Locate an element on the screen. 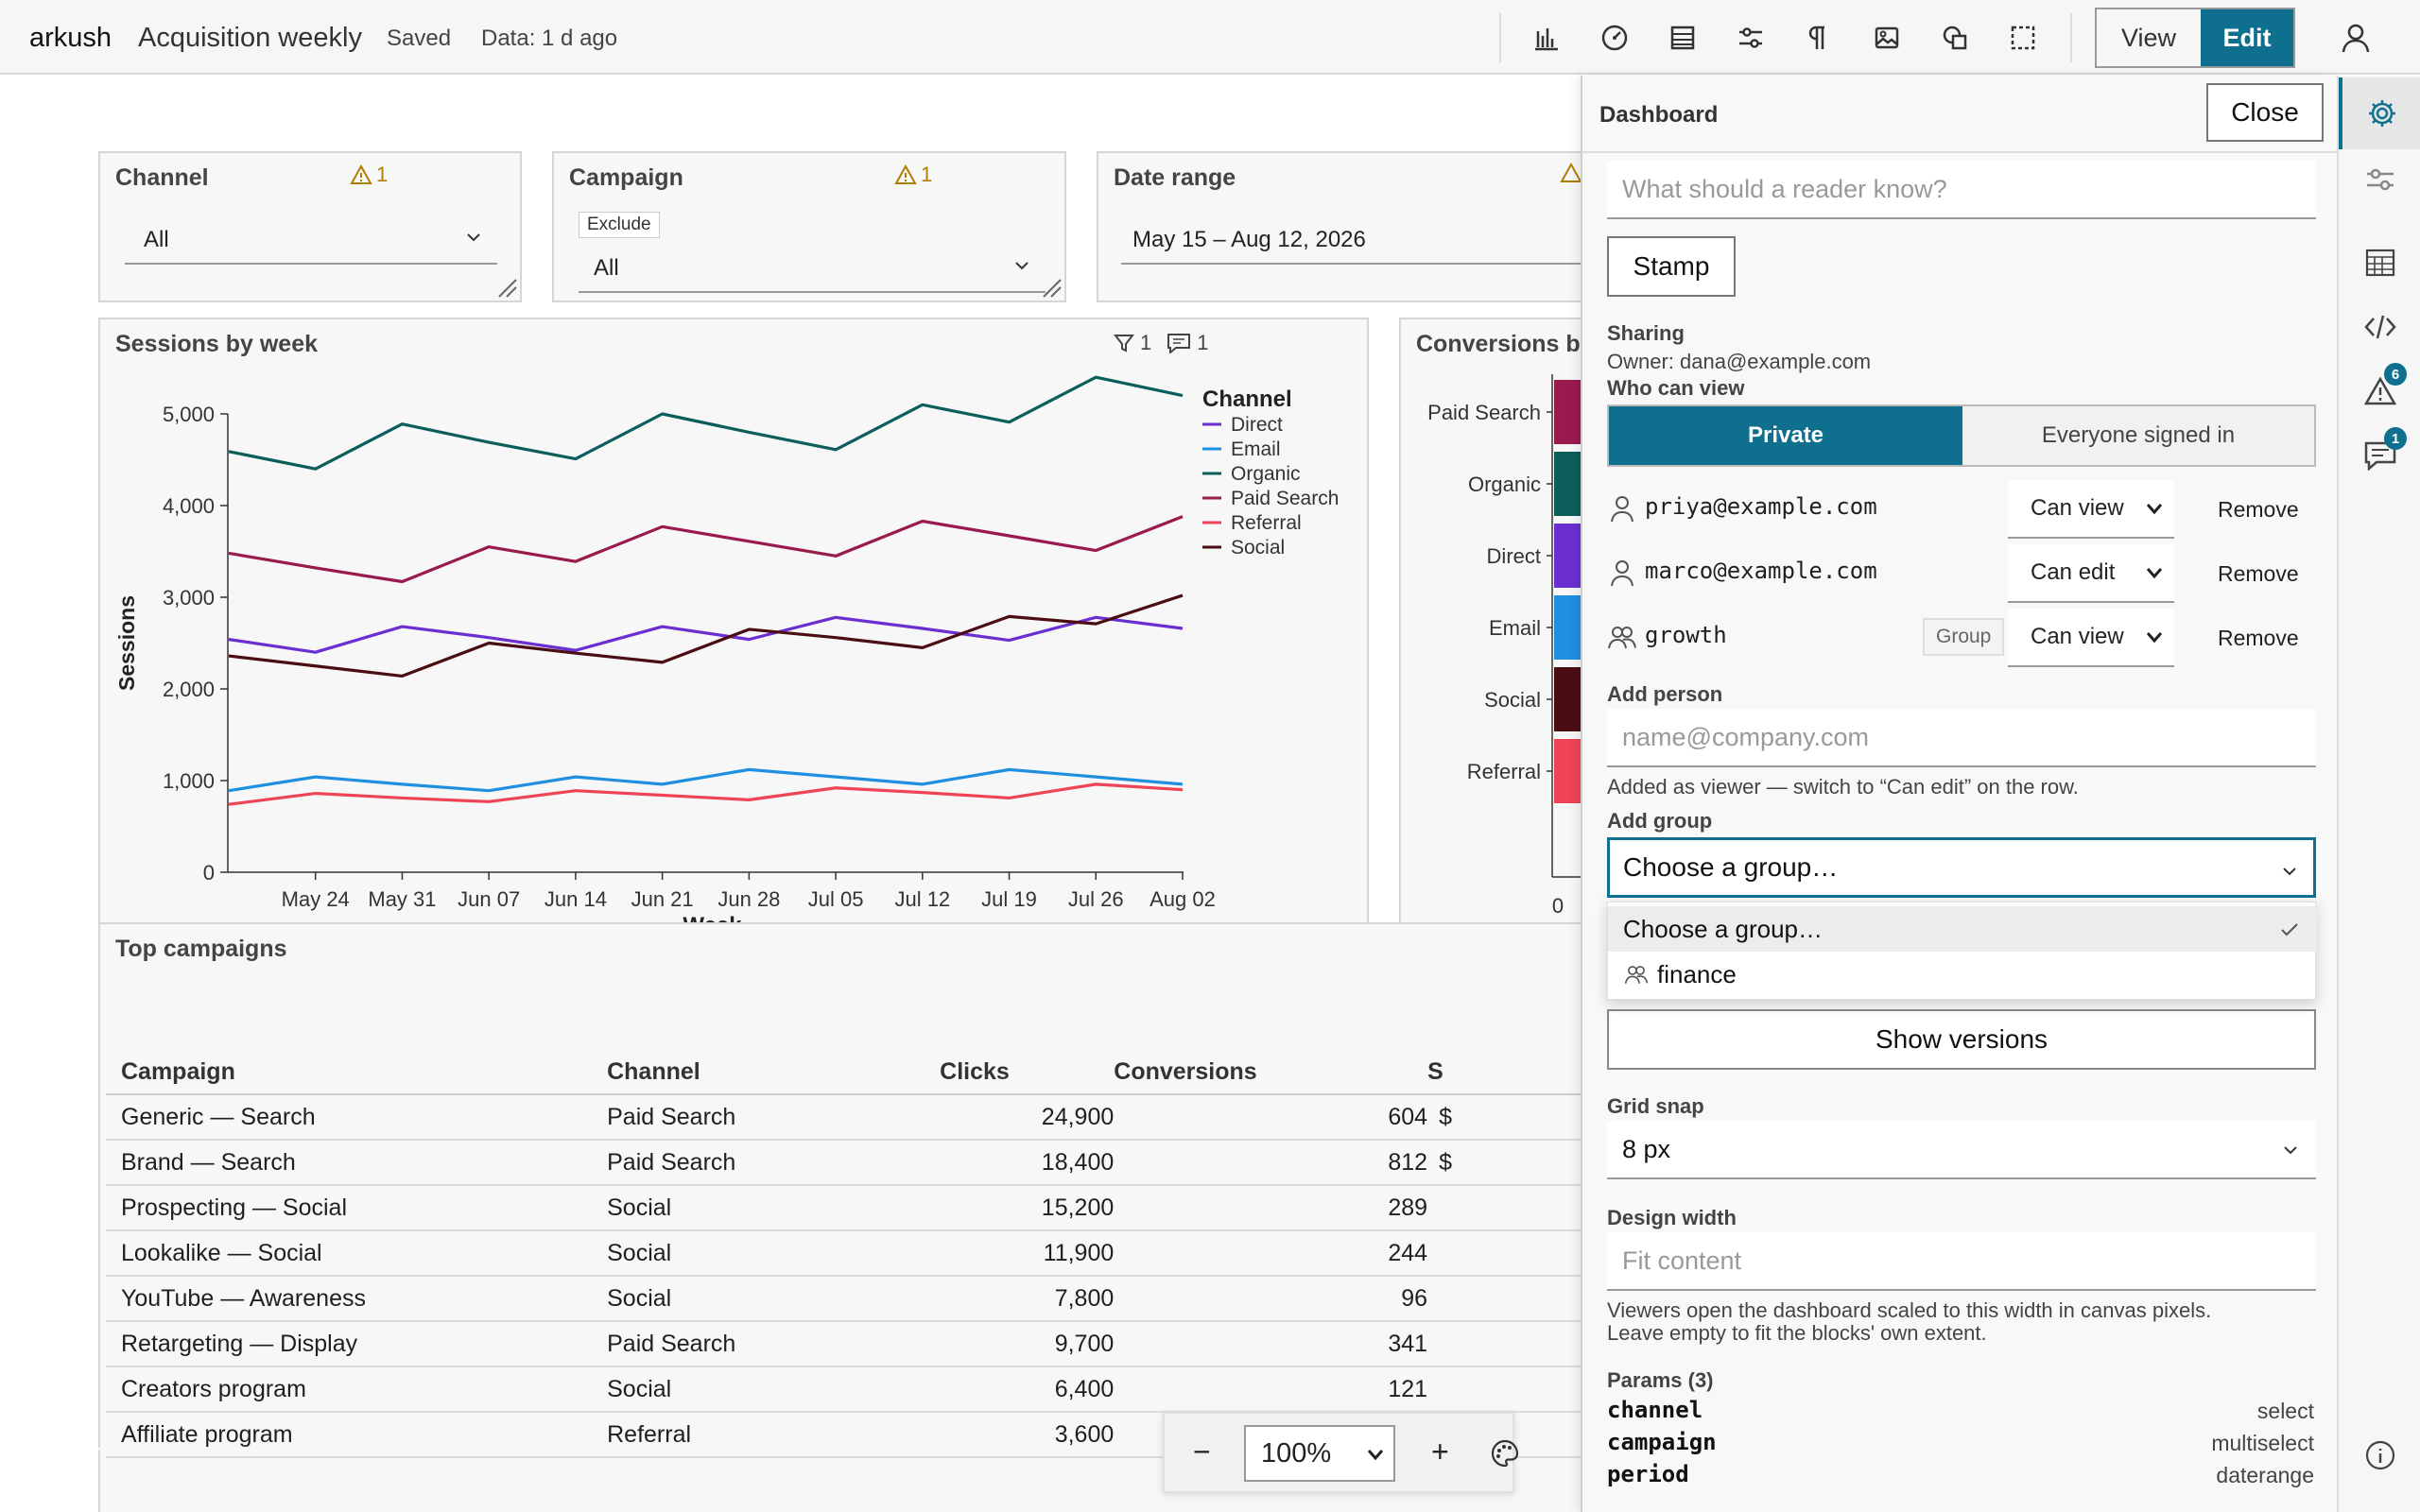 The image size is (2420, 1512). col-campaign: Campaign is located at coordinates (357, 1073).